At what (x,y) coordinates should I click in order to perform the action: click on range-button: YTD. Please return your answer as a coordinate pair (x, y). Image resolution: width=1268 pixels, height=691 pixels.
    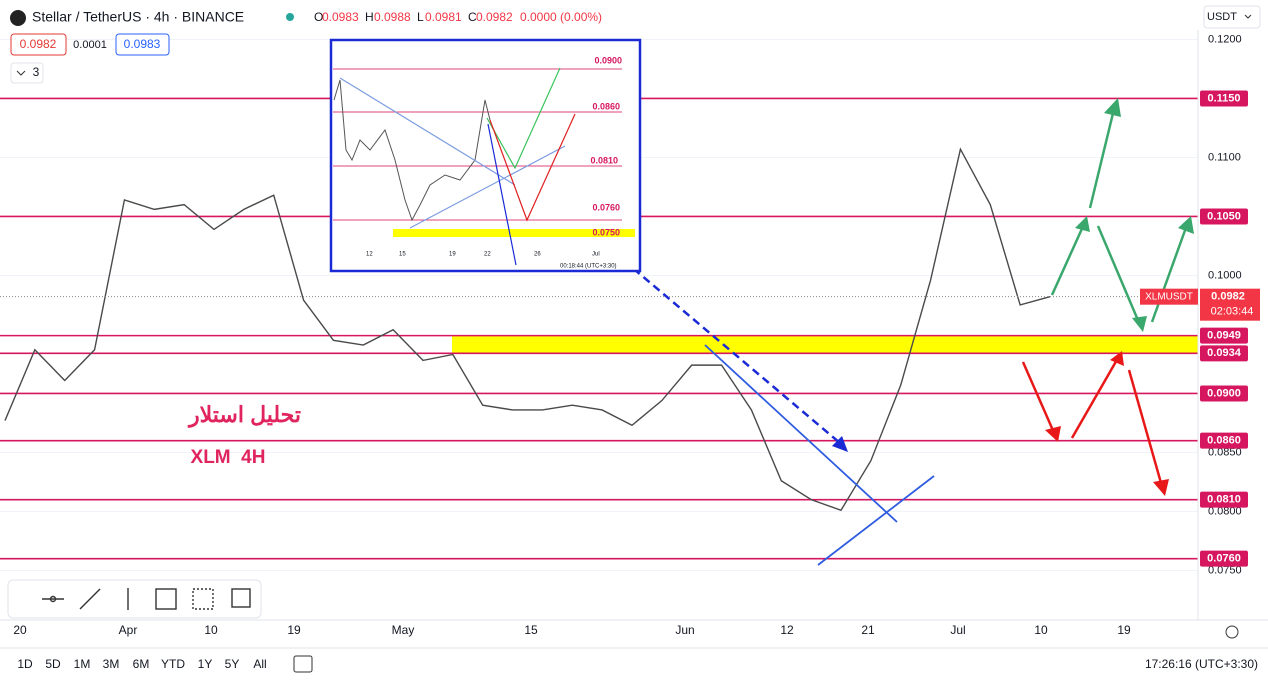
    Looking at the image, I should click on (173, 664).